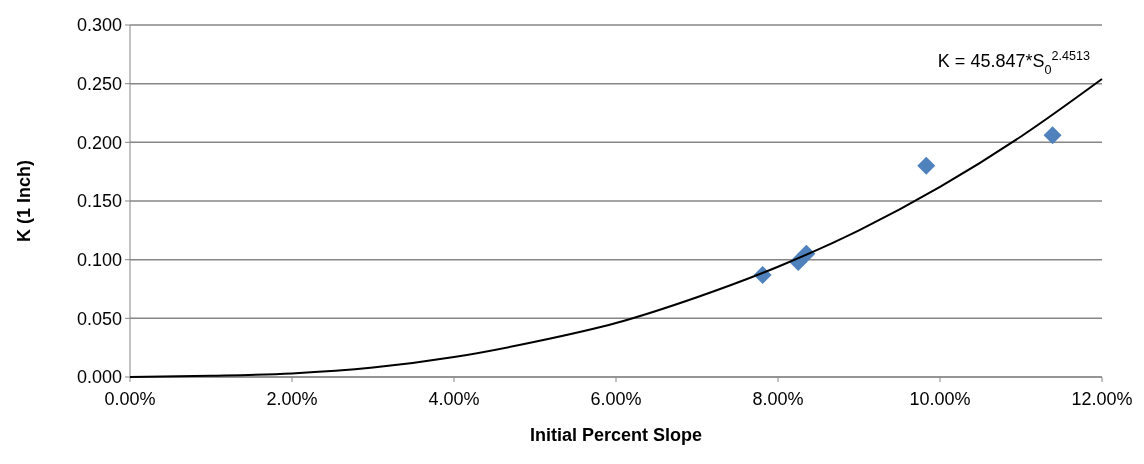  What do you see at coordinates (778, 399) in the screenshot?
I see `x-tick-label: 8.00%` at bounding box center [778, 399].